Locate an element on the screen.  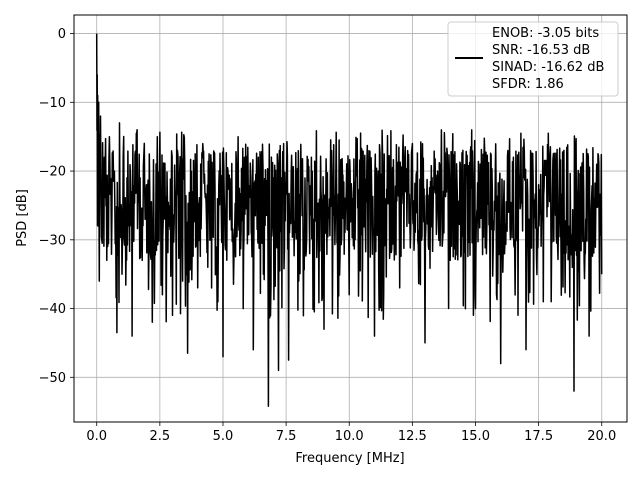
y-axis-title: PSD [dB] is located at coordinates (22, 218).